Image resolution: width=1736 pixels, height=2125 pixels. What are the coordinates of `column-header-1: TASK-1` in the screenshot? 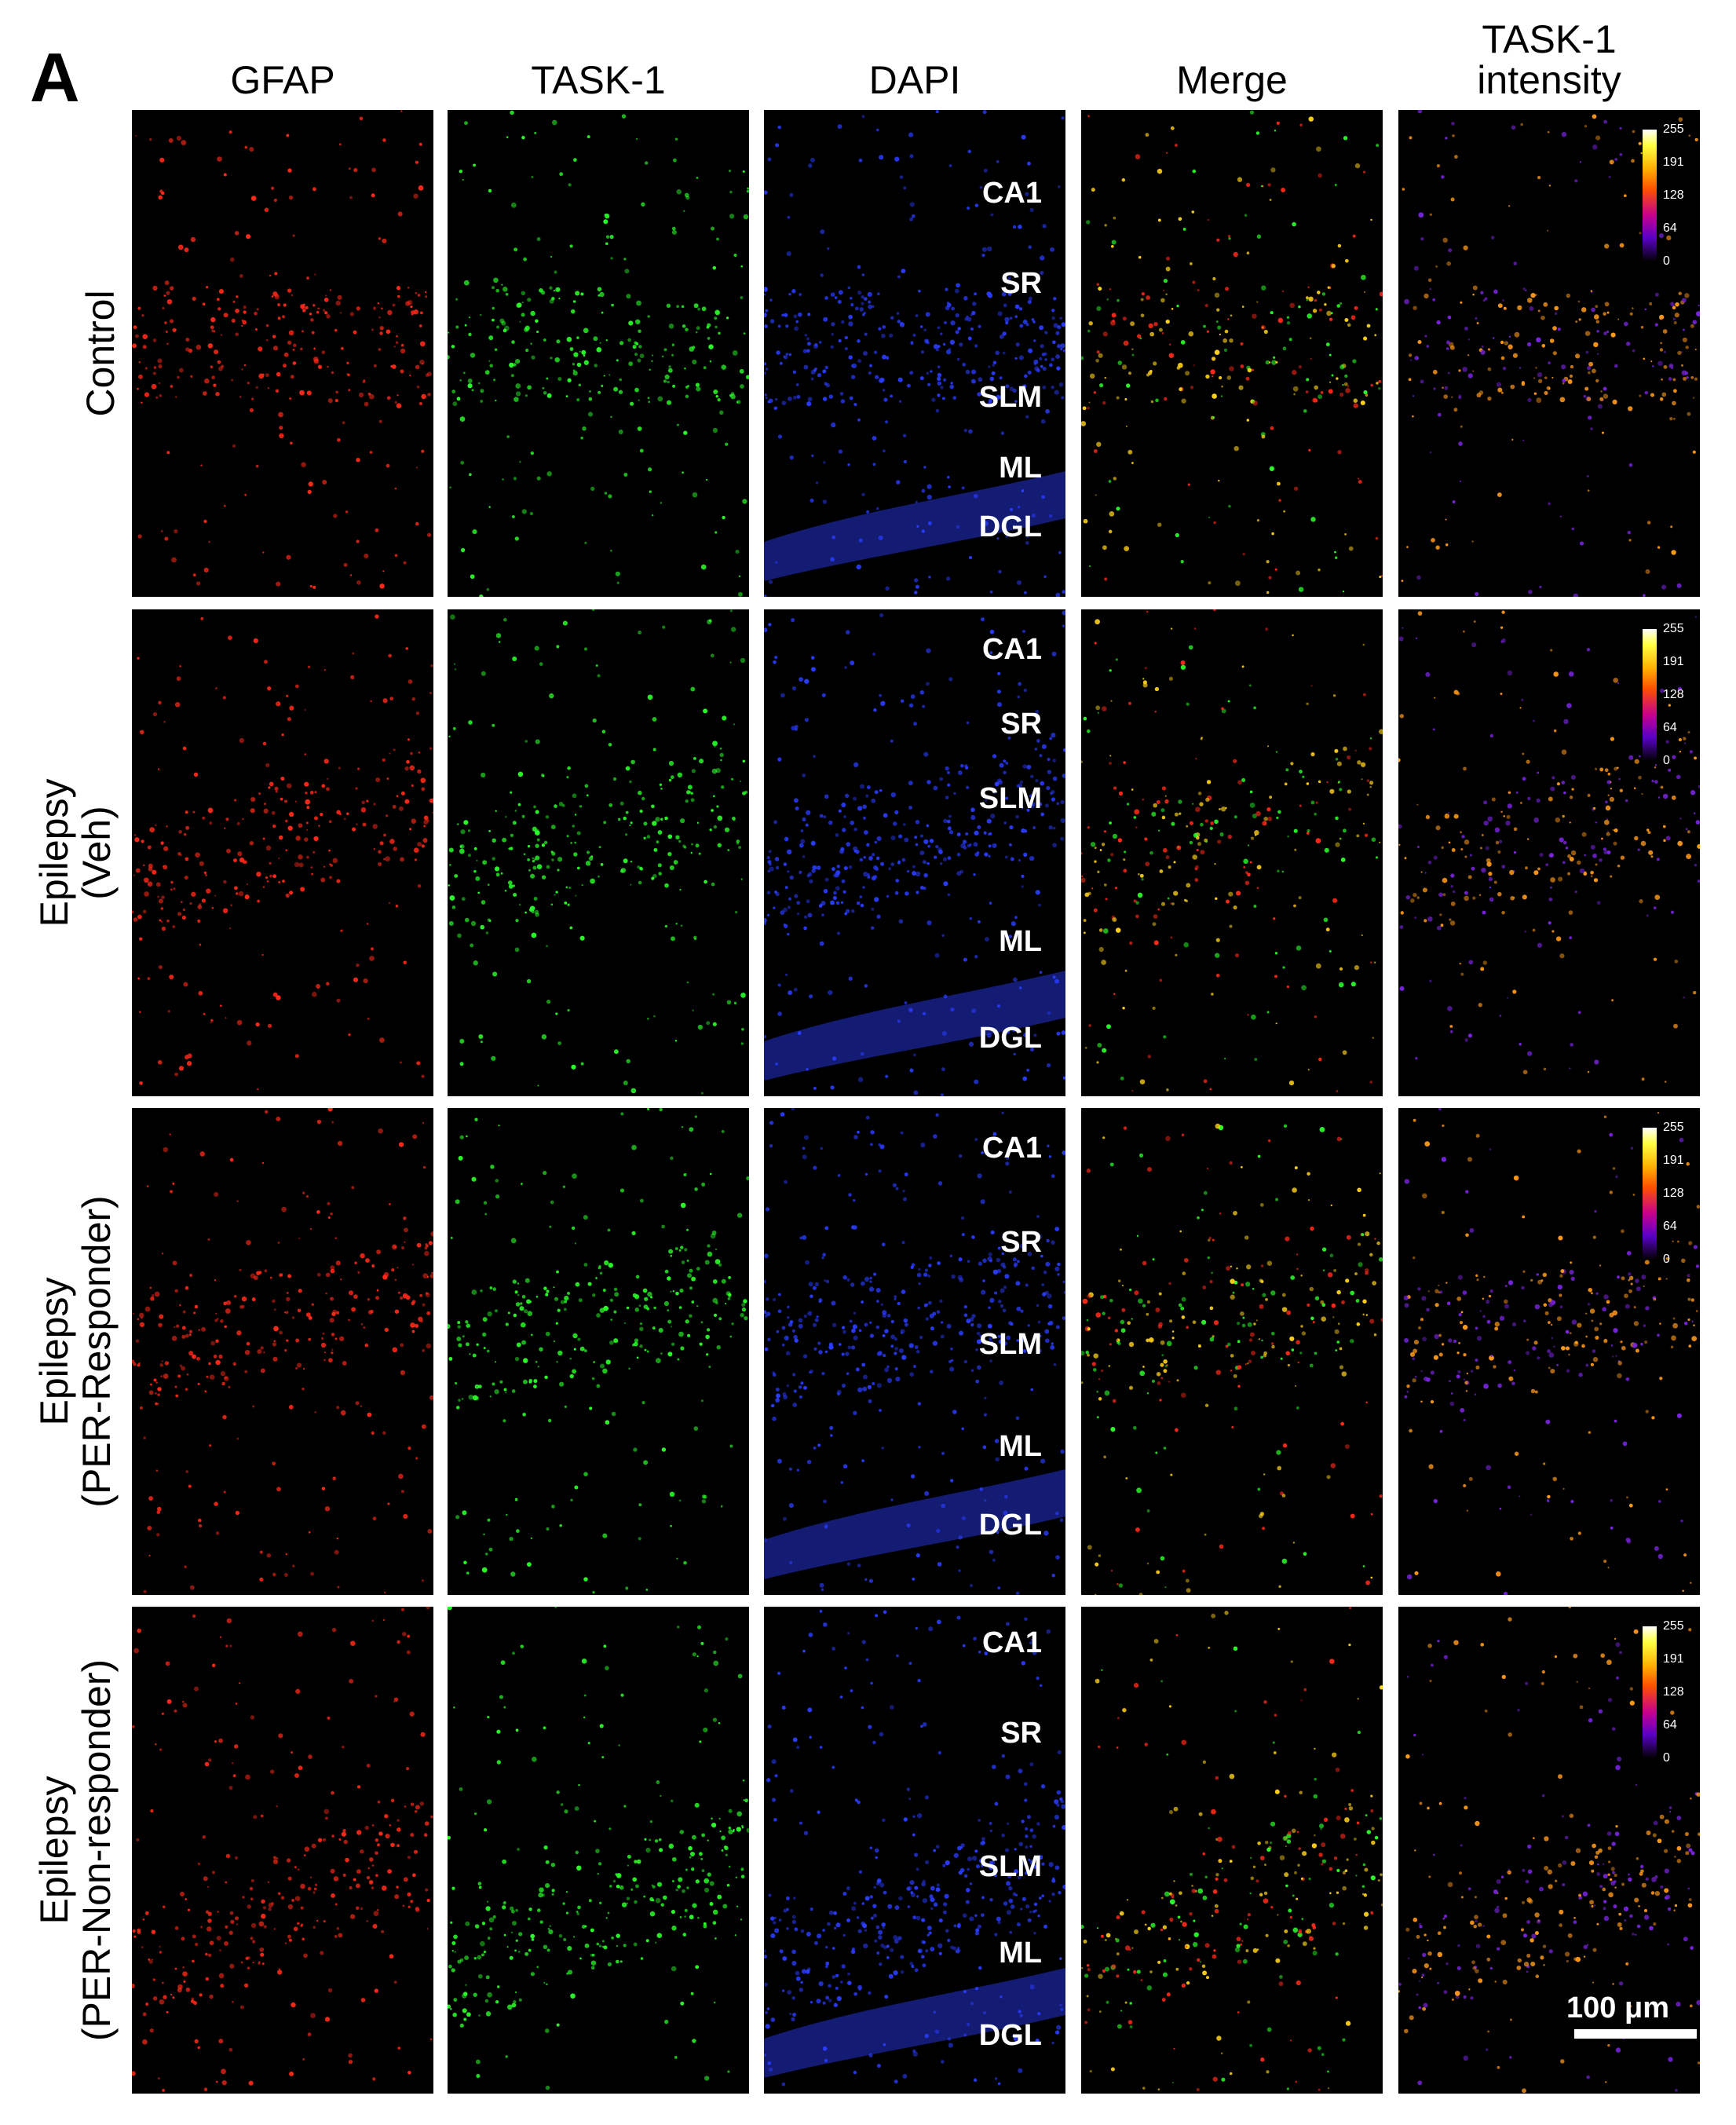 It's located at (598, 80).